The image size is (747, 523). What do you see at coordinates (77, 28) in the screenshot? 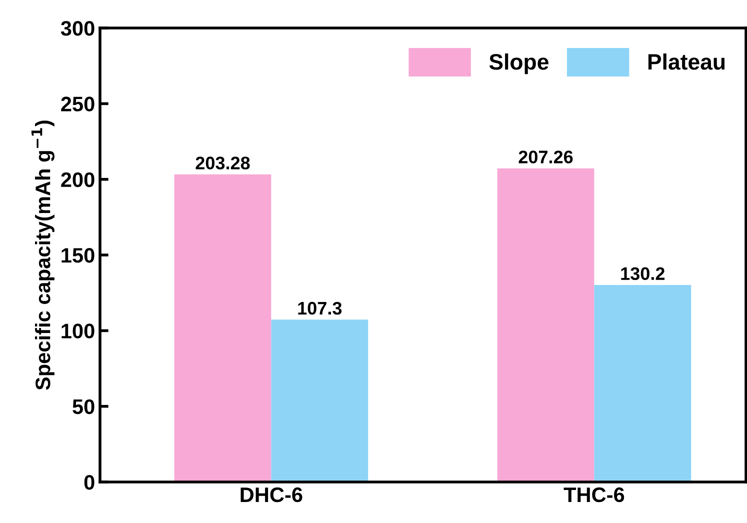
I see `y-tick-label: 300` at bounding box center [77, 28].